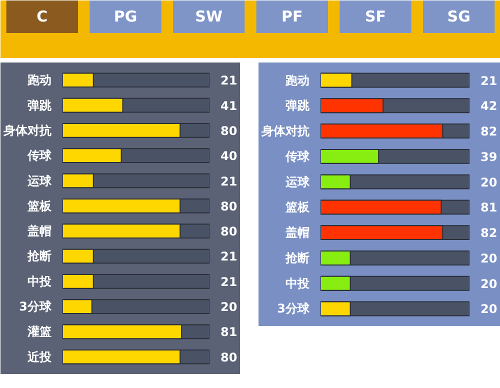 This screenshot has width=500, height=388. I want to click on data-label: 42, so click(489, 106).